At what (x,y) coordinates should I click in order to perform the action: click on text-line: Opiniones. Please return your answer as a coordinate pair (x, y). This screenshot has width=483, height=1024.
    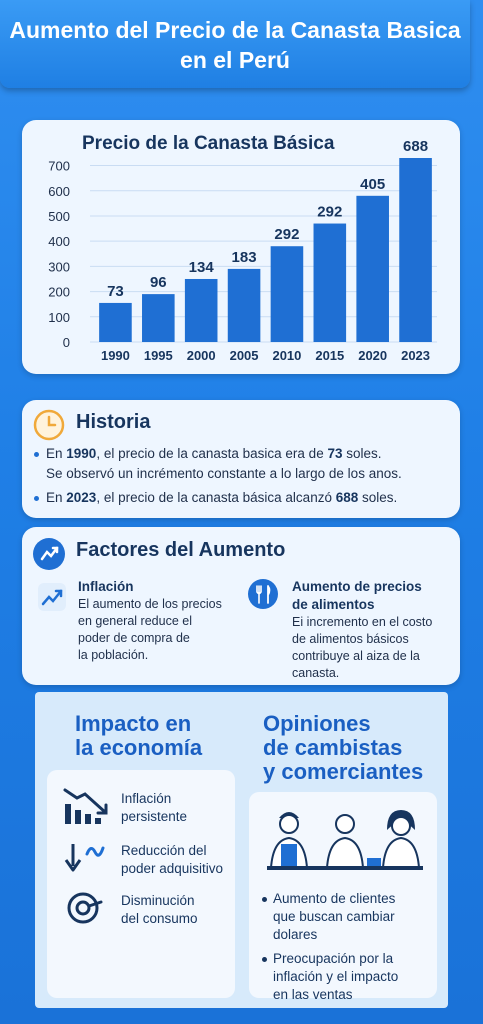
    Looking at the image, I should click on (317, 723).